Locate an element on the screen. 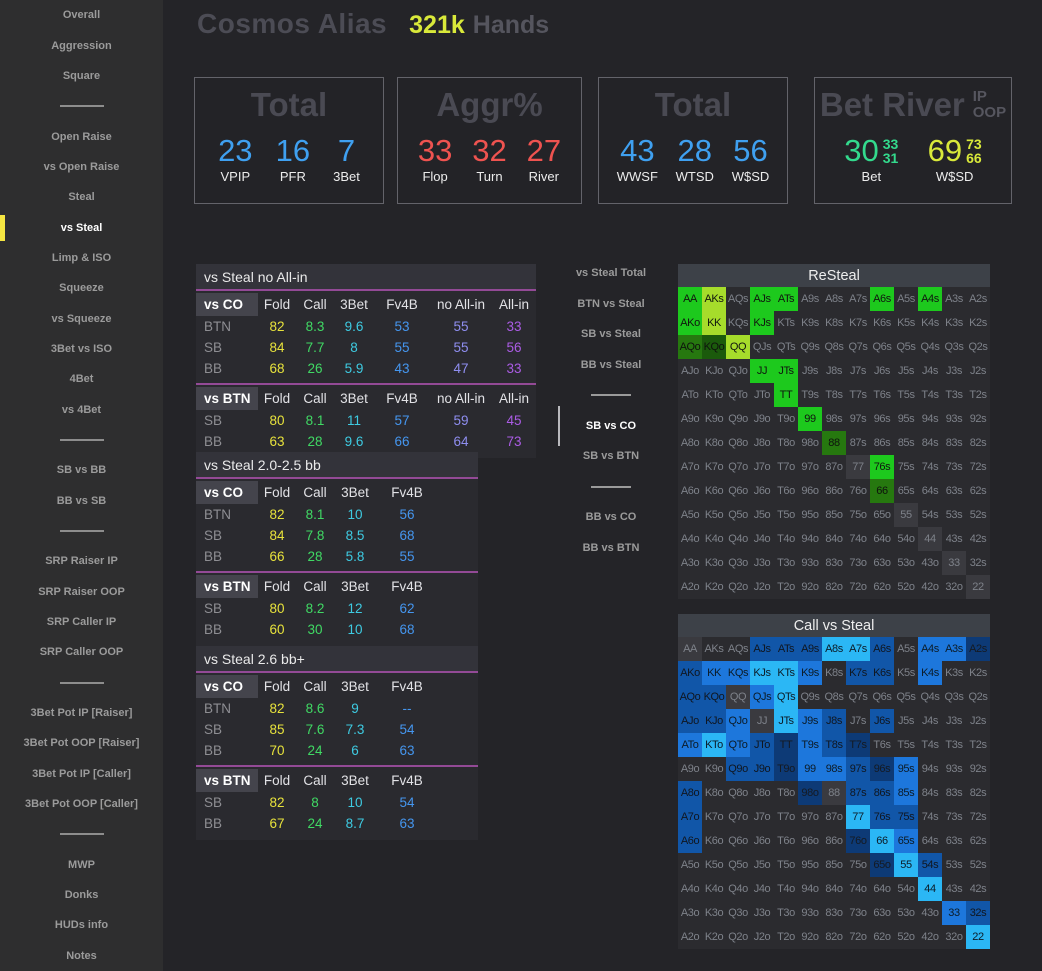  hand-cell-j3o: J3o is located at coordinates (762, 563).